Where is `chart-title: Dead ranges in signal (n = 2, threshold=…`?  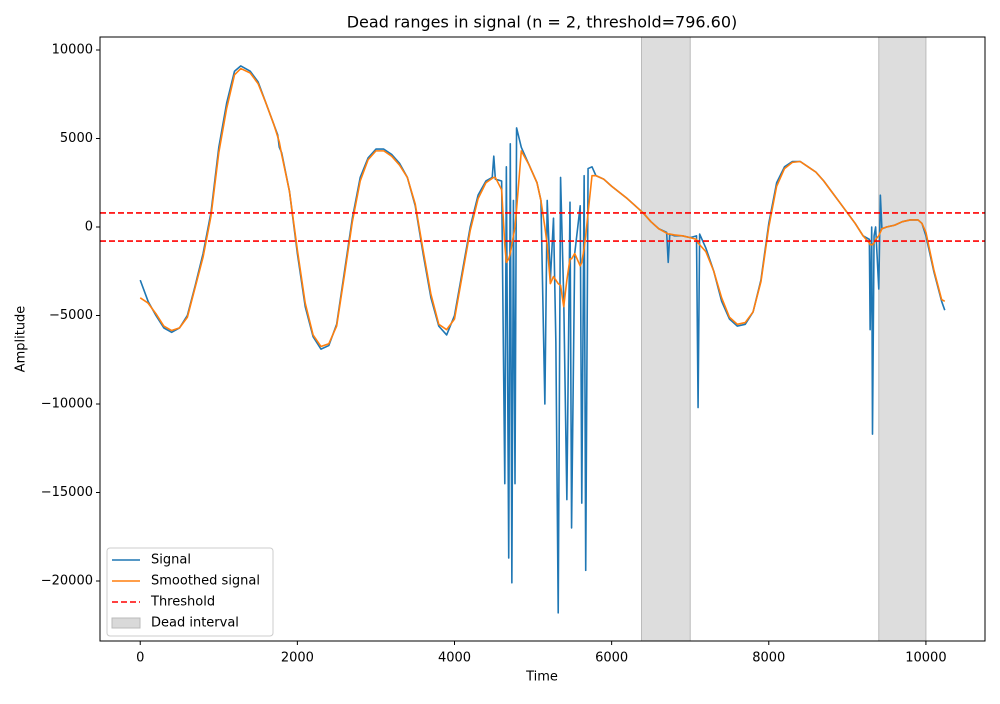 chart-title: Dead ranges in signal (n = 2, threshold=… is located at coordinates (542, 22).